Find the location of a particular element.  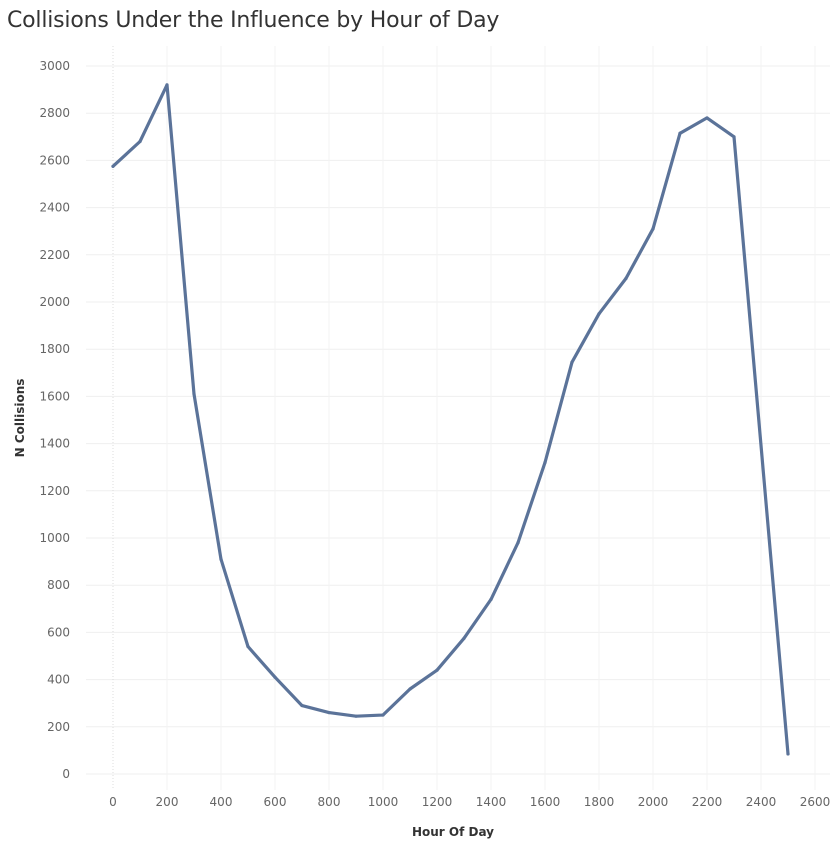

y-tick-label: 1400 is located at coordinates (54, 444).